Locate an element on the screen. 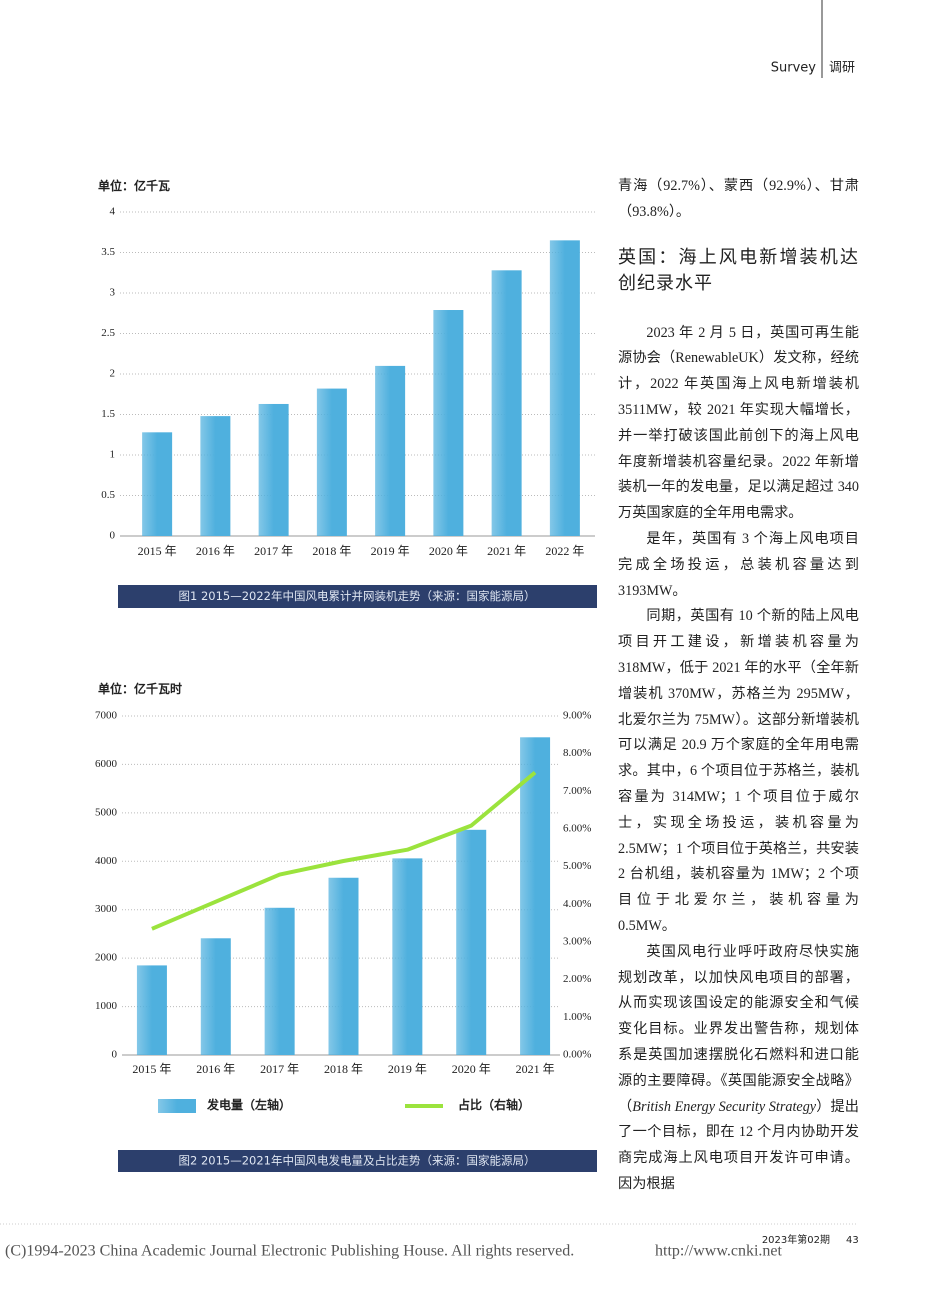  y-tick-label: 5000 is located at coordinates (106, 812).